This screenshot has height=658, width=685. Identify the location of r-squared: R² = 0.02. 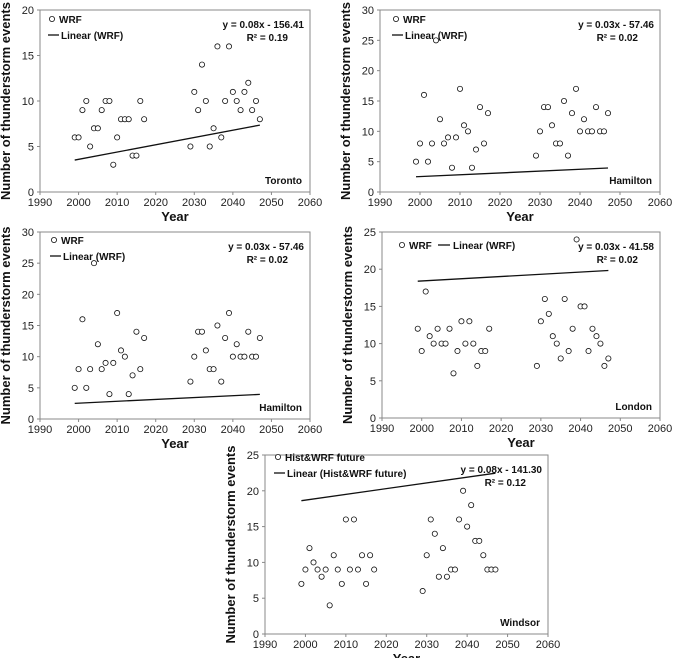
(618, 260).